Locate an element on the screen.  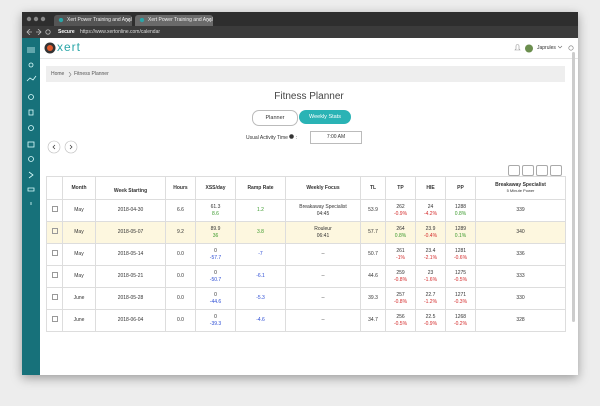
logo-text: xert is located at coordinates (69, 47).